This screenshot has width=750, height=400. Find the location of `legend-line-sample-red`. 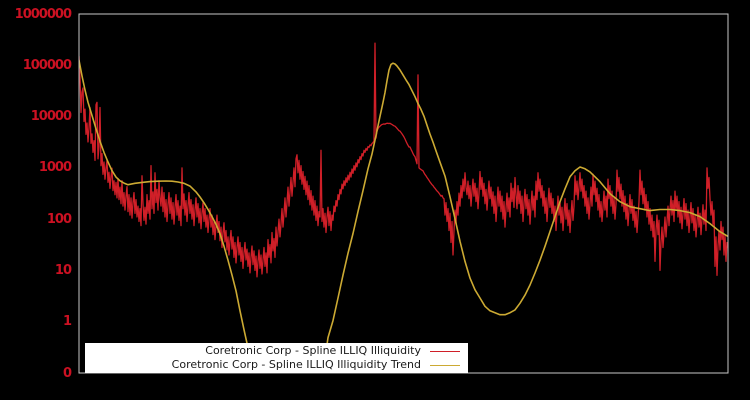

legend-line-sample-red is located at coordinates (445, 351).